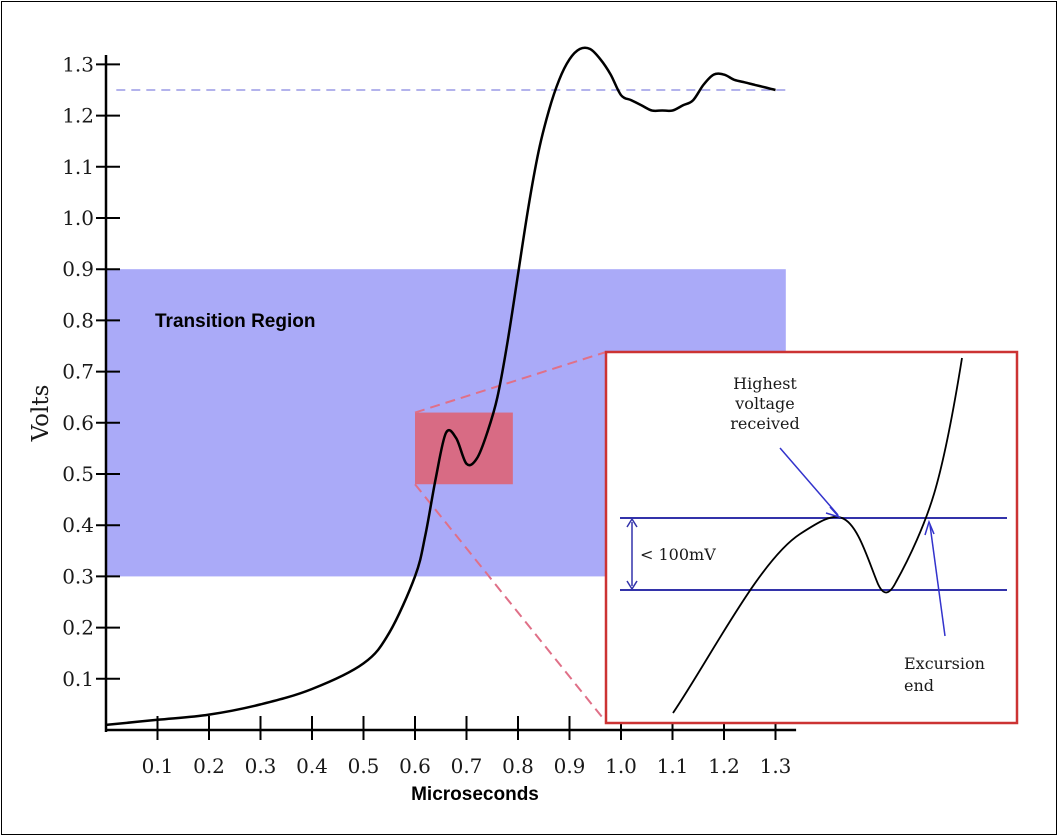 The image size is (1060, 838). Describe the element at coordinates (765, 383) in the screenshot. I see `inset-annotation-highest-line: Highest` at that location.